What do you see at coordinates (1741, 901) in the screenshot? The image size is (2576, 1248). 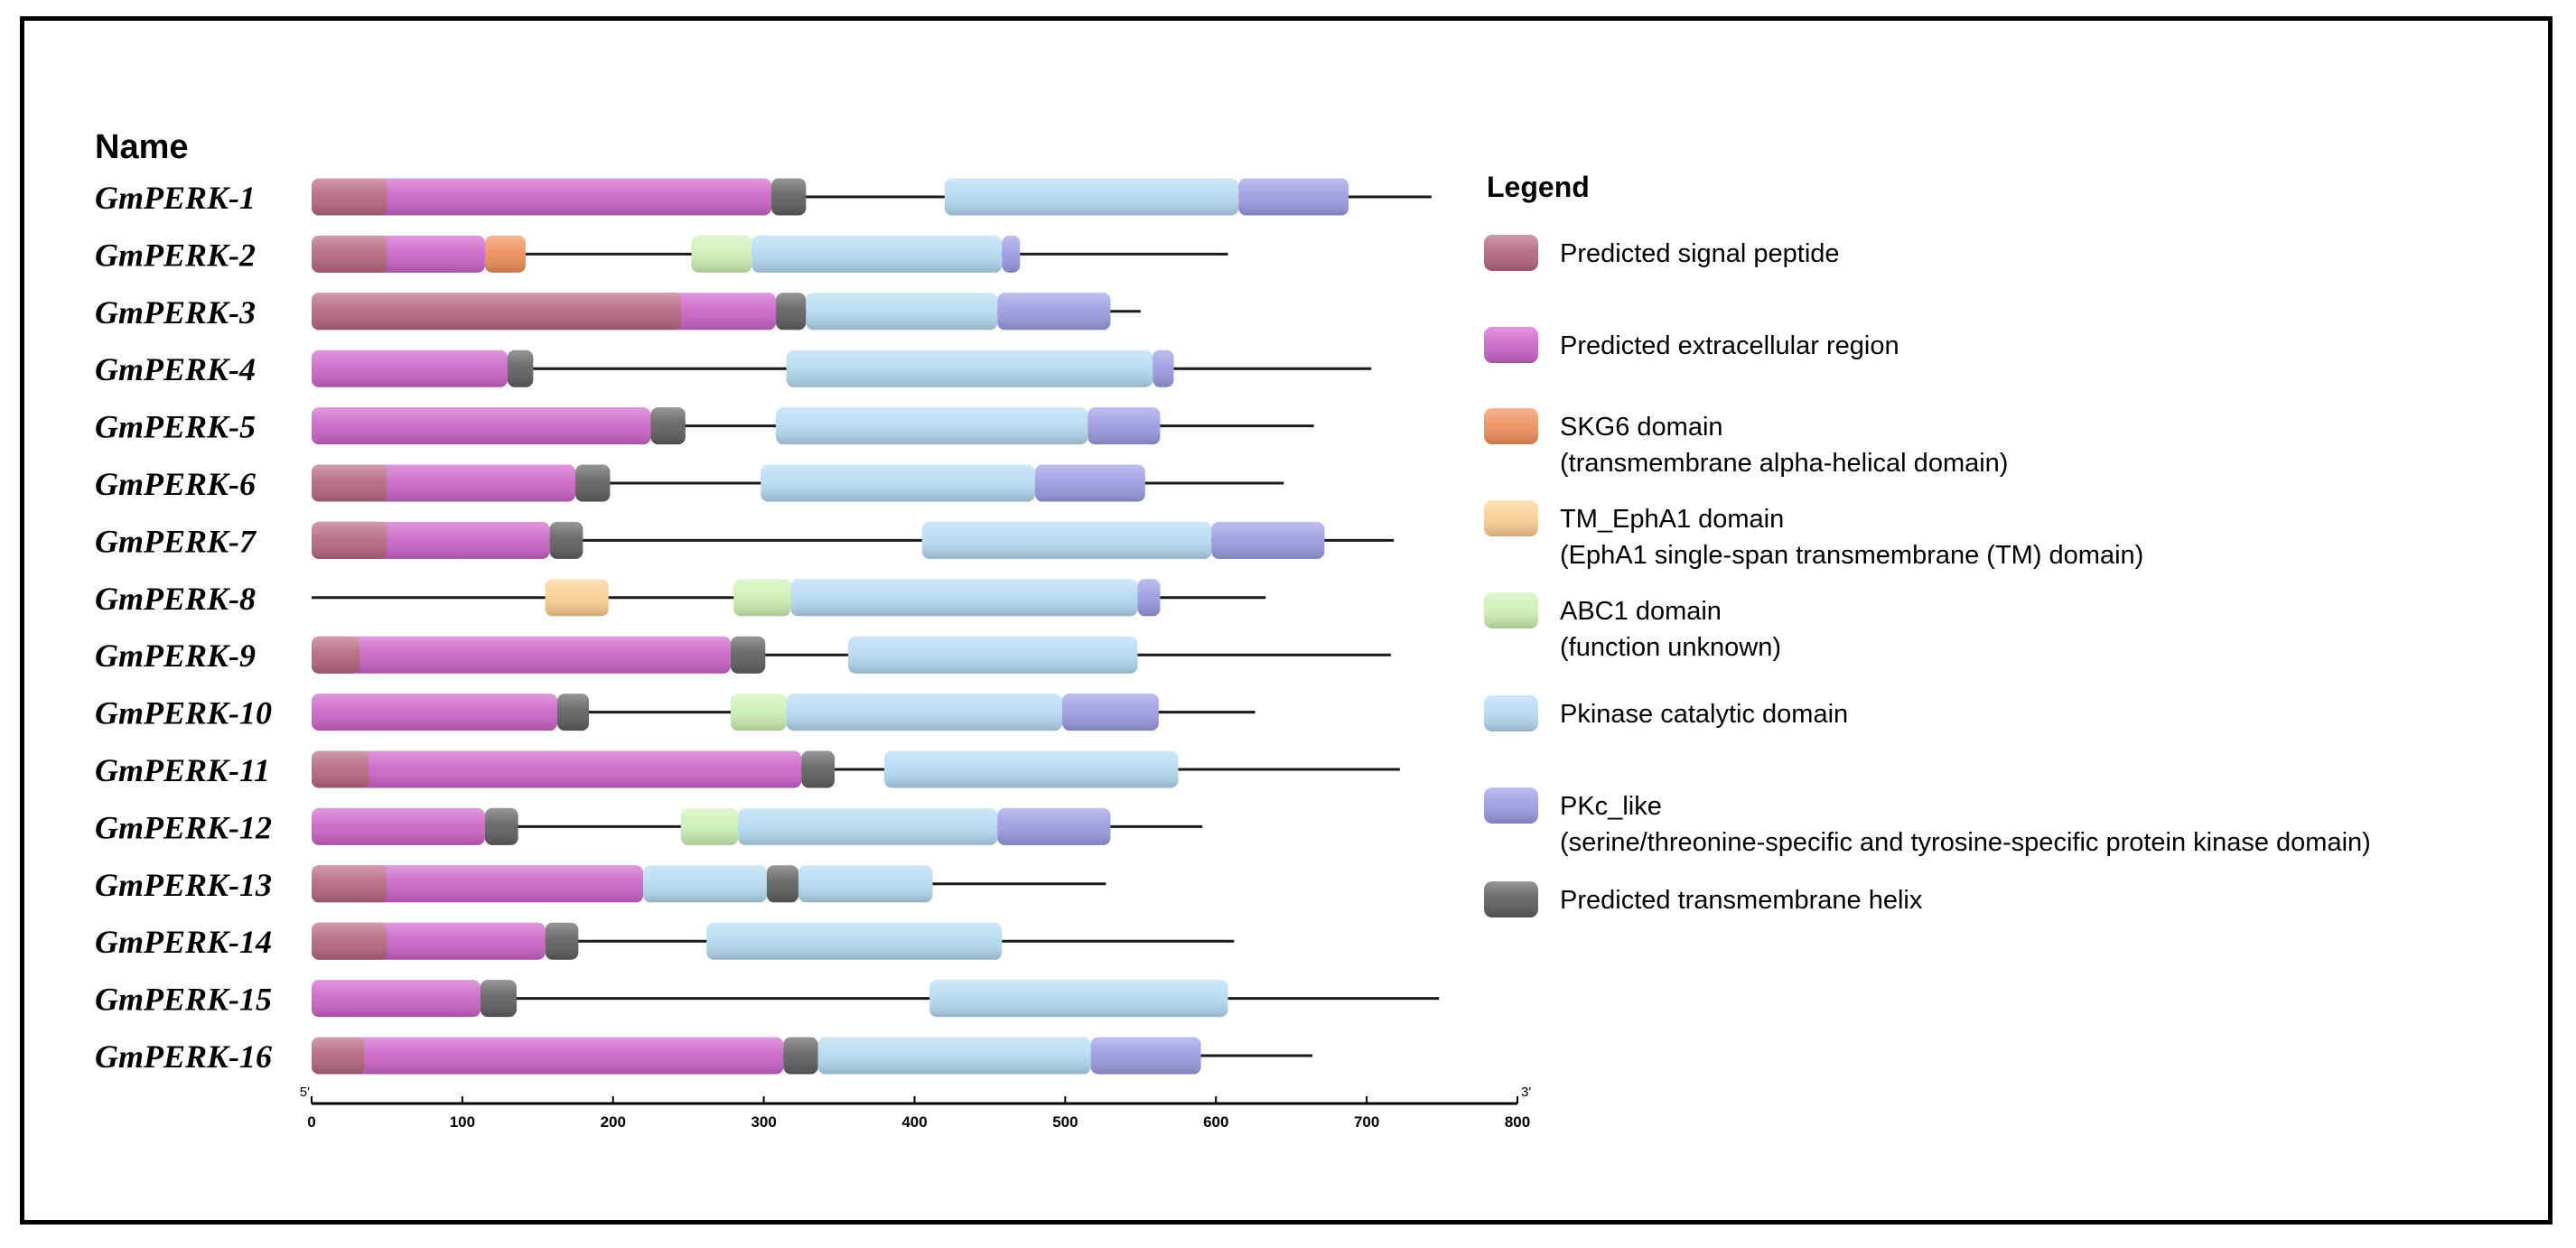 I see `legend-label: Predicted transmembrane helix` at bounding box center [1741, 901].